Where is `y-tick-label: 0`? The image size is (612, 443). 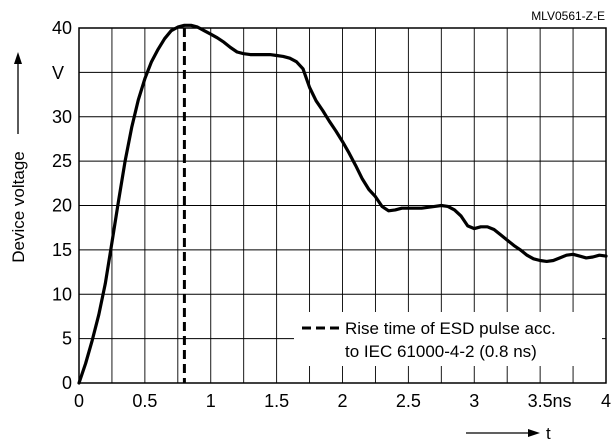 y-tick-label: 0 is located at coordinates (67, 383).